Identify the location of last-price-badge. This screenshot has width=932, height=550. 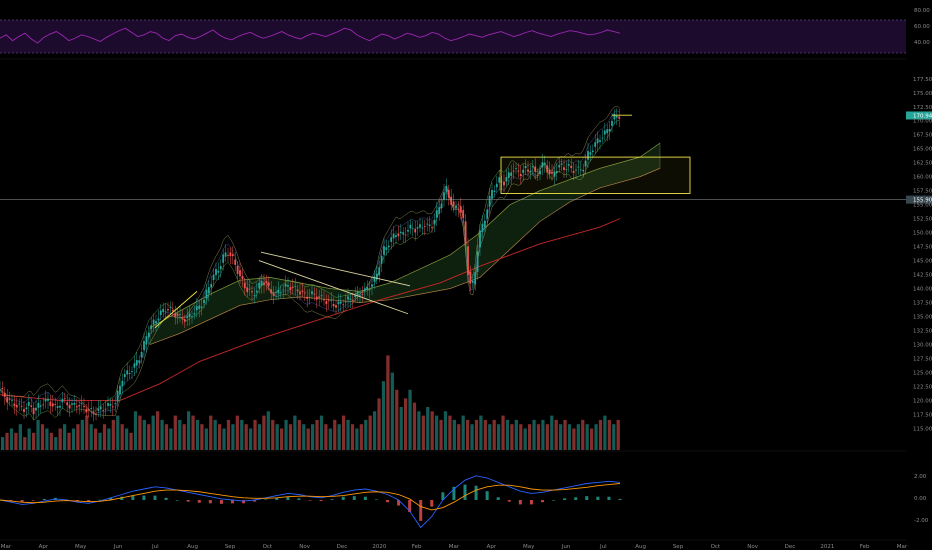
(919, 115).